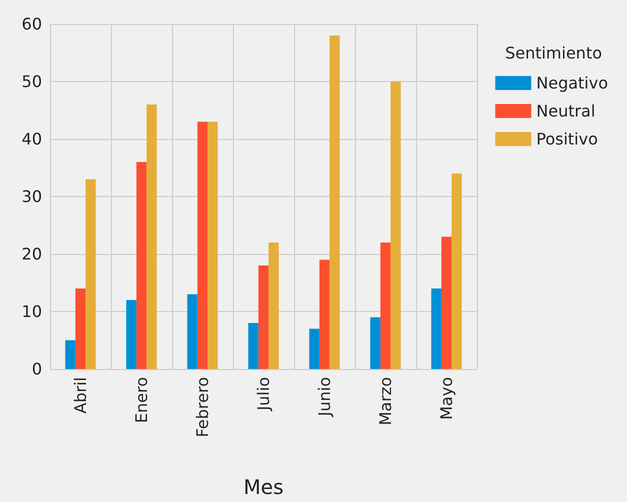 The height and width of the screenshot is (502, 627). Describe the element at coordinates (264, 487) in the screenshot. I see `x-axis-title: Mes` at that location.